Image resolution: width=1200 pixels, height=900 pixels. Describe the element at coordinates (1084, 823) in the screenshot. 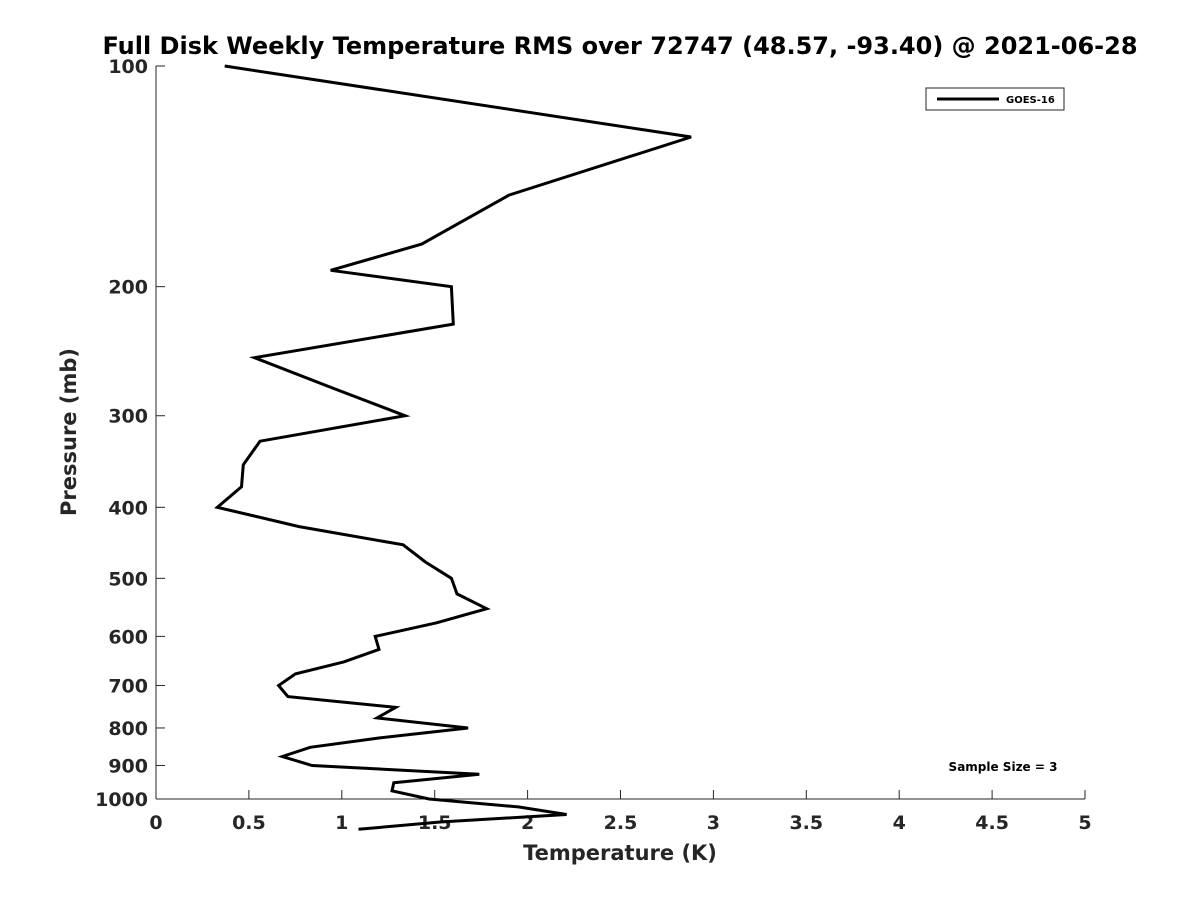

I see `x-tick-label: 5` at that location.